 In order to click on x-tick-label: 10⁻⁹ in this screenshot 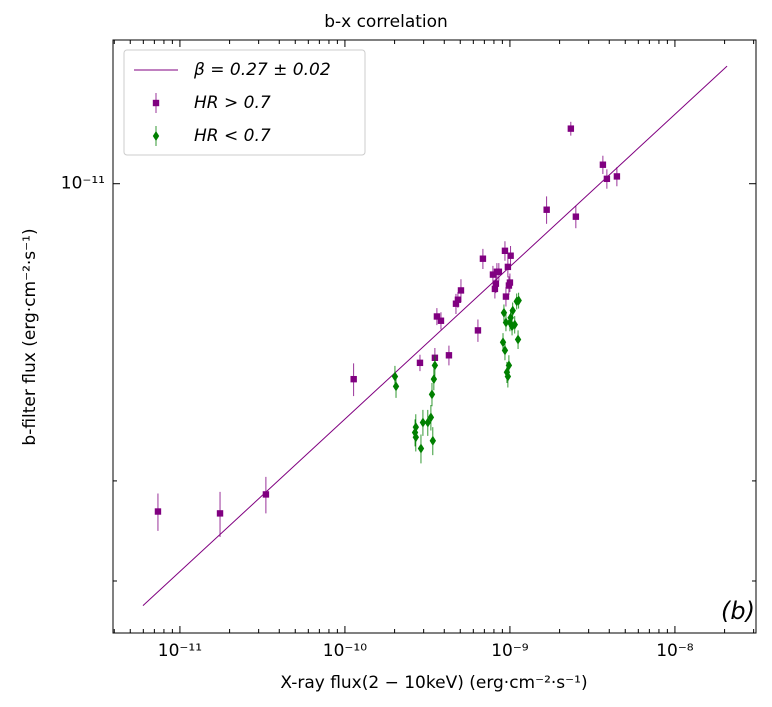, I will do `click(510, 651)`.